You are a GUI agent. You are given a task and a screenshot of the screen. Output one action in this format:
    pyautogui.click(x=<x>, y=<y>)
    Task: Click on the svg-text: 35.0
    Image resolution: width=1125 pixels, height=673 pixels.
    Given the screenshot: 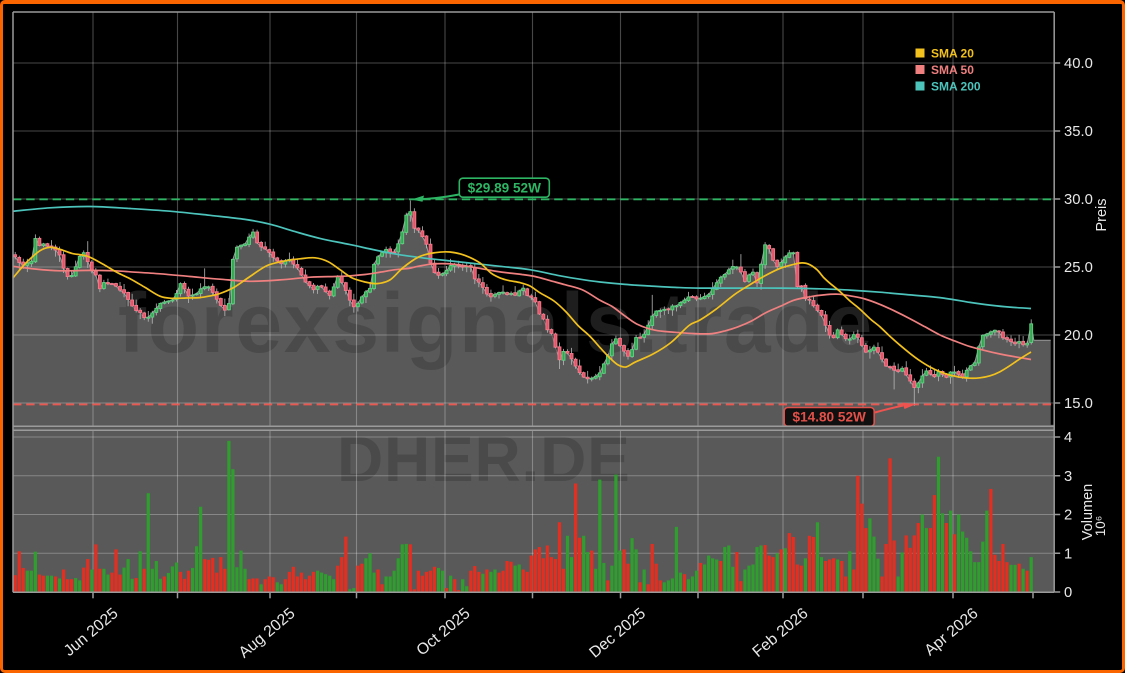 What is the action you would take?
    pyautogui.click(x=1078, y=132)
    